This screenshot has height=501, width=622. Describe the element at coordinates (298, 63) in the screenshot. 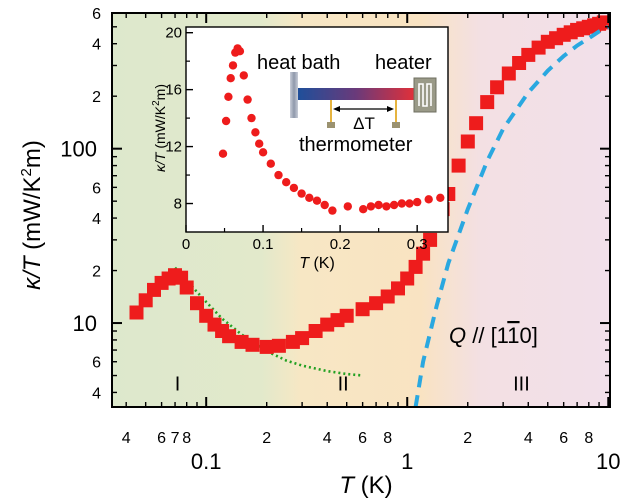

I see `heat-bath-label: heat bath` at that location.